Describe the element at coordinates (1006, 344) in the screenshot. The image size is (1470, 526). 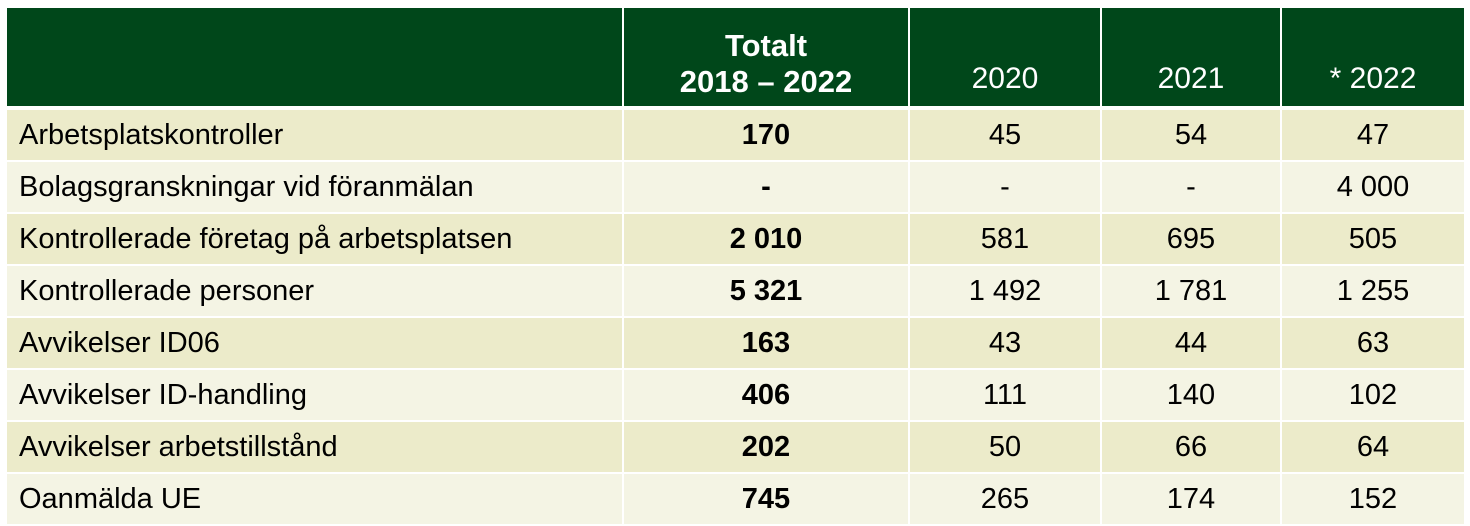
I see `row-value-2020: 43` at that location.